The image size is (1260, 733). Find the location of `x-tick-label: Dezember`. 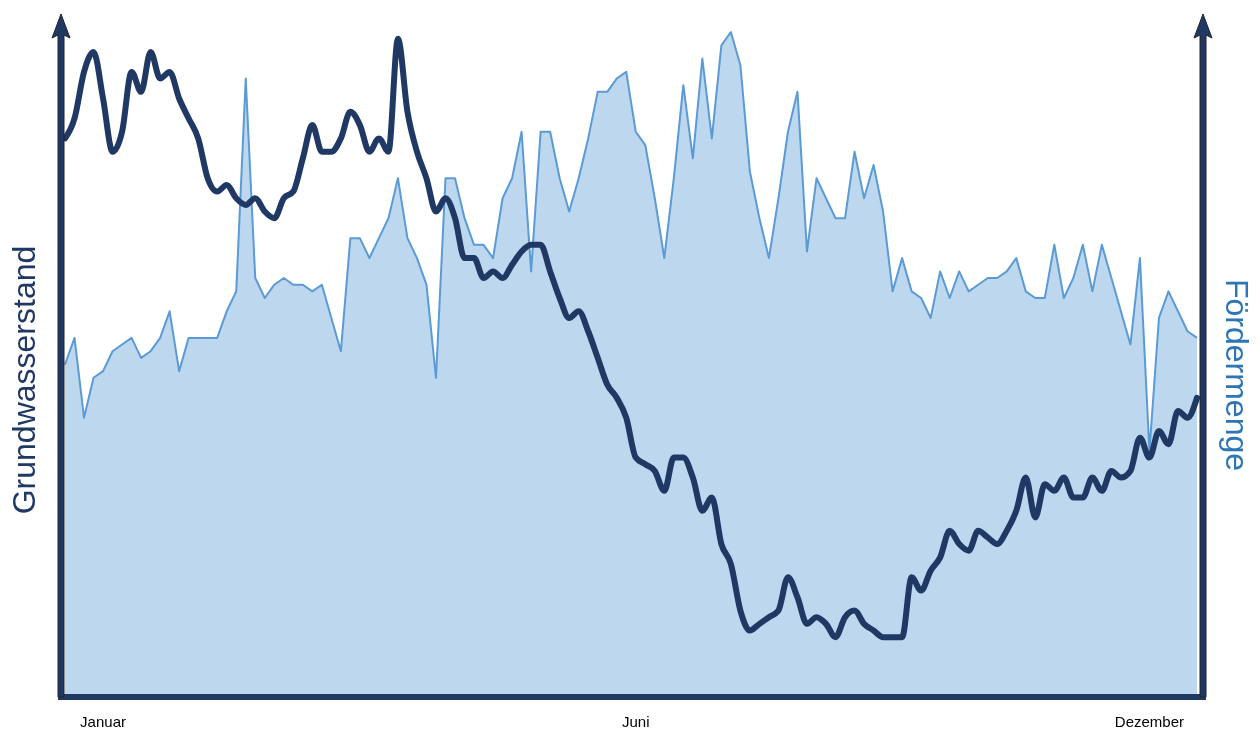

x-tick-label: Dezember is located at coordinates (1149, 721).